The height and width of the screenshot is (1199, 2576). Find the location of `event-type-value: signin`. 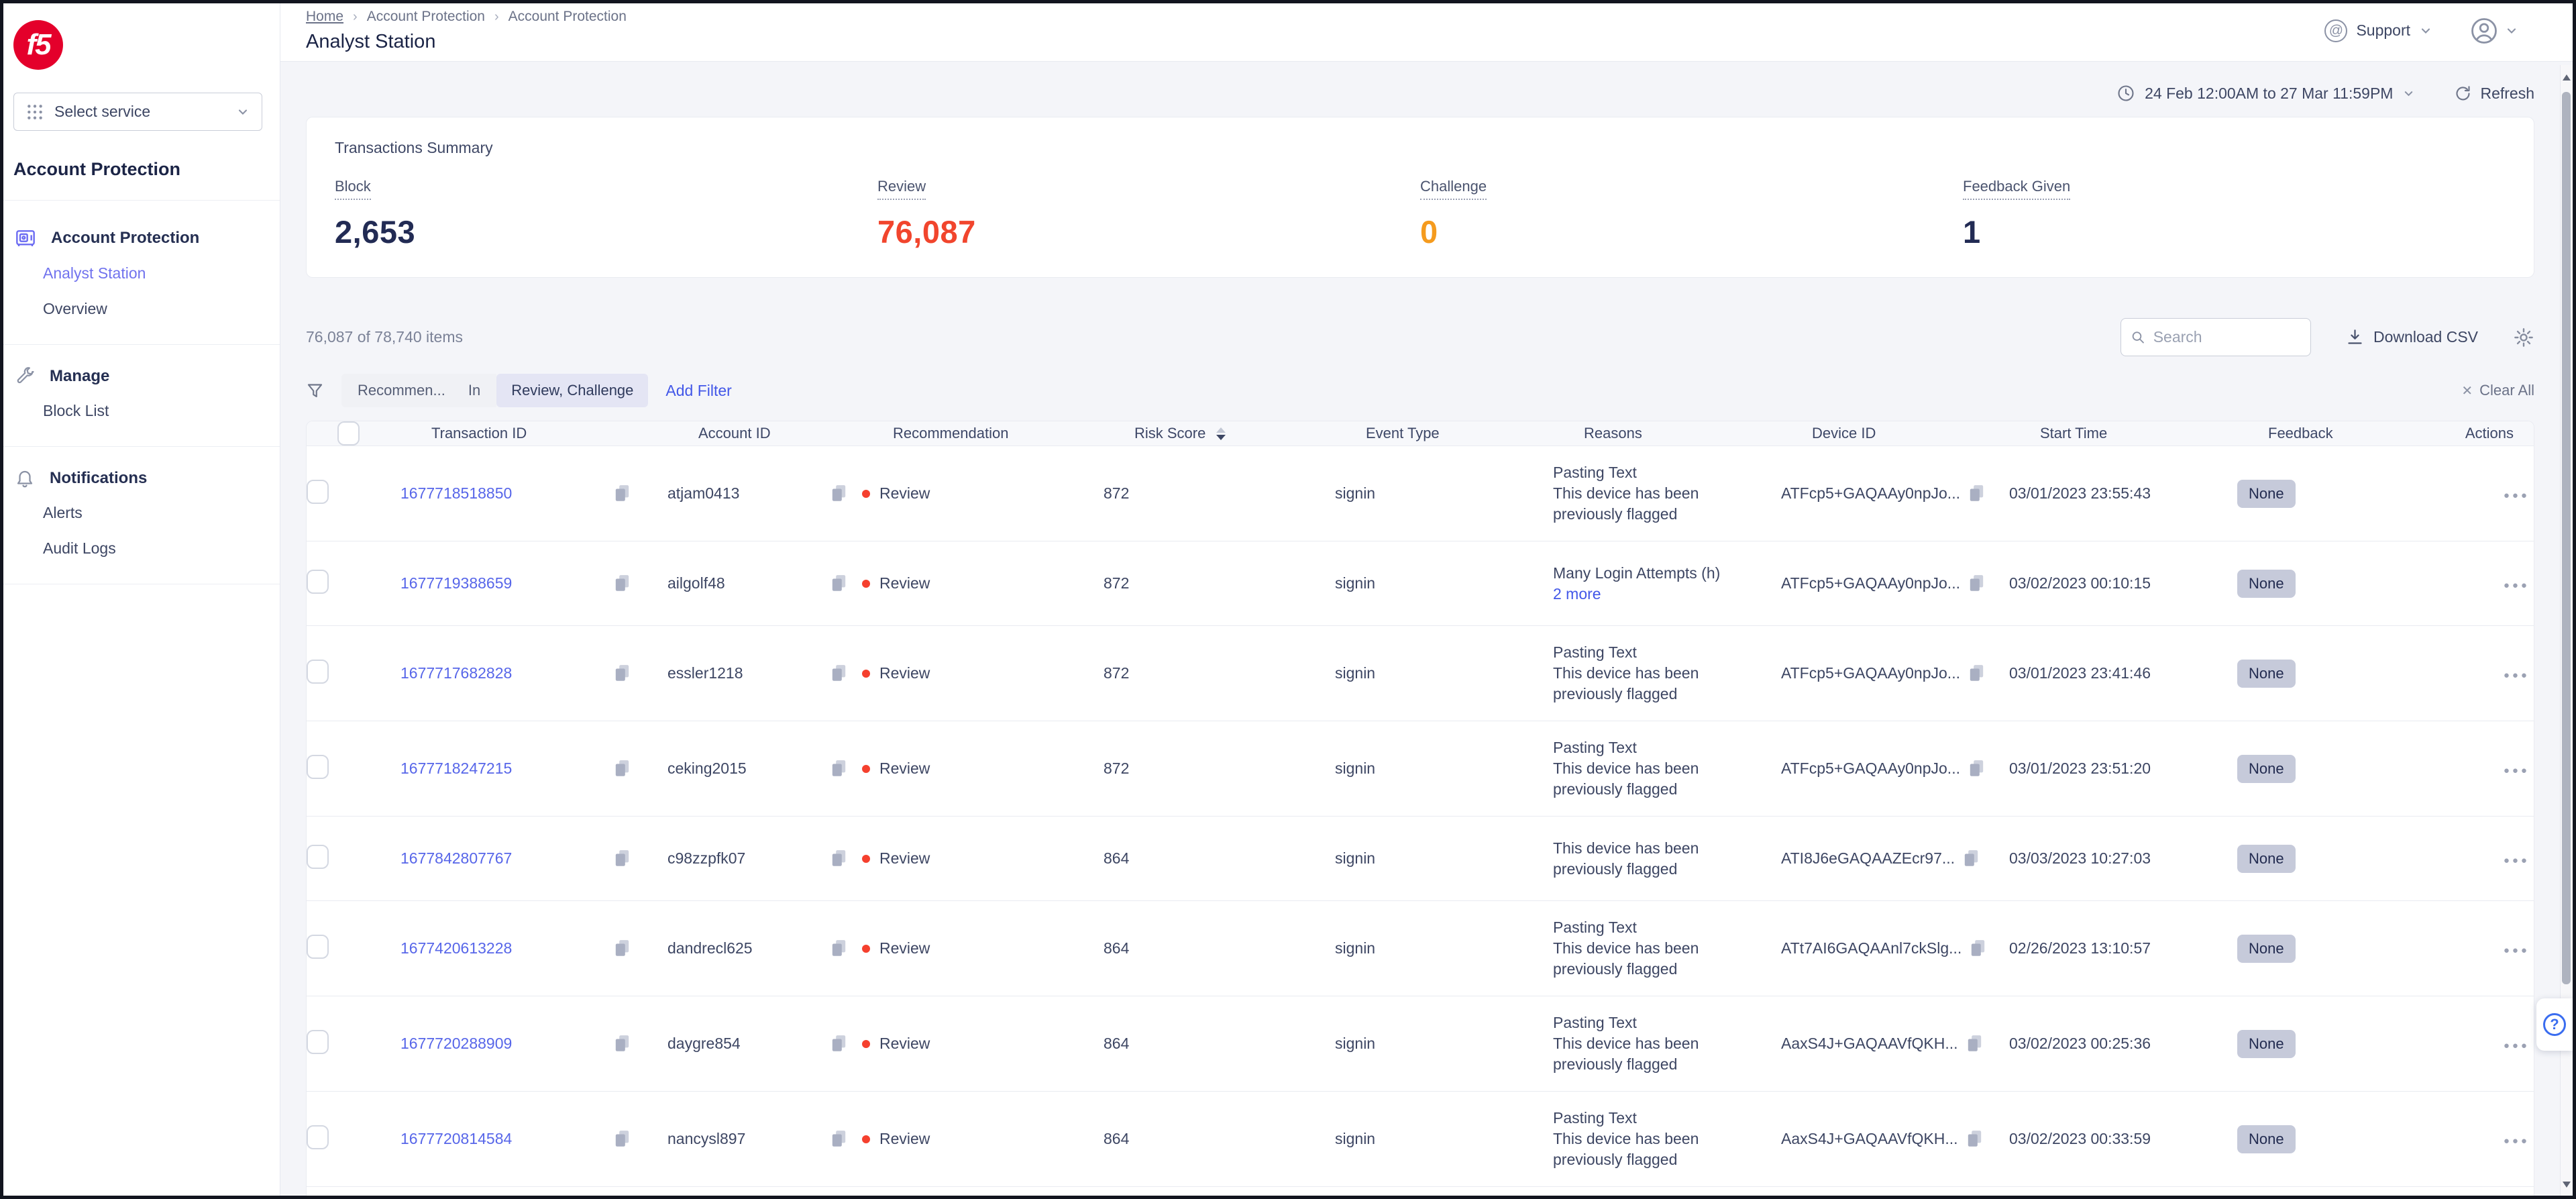

event-type-value: signin is located at coordinates (1355, 1043).